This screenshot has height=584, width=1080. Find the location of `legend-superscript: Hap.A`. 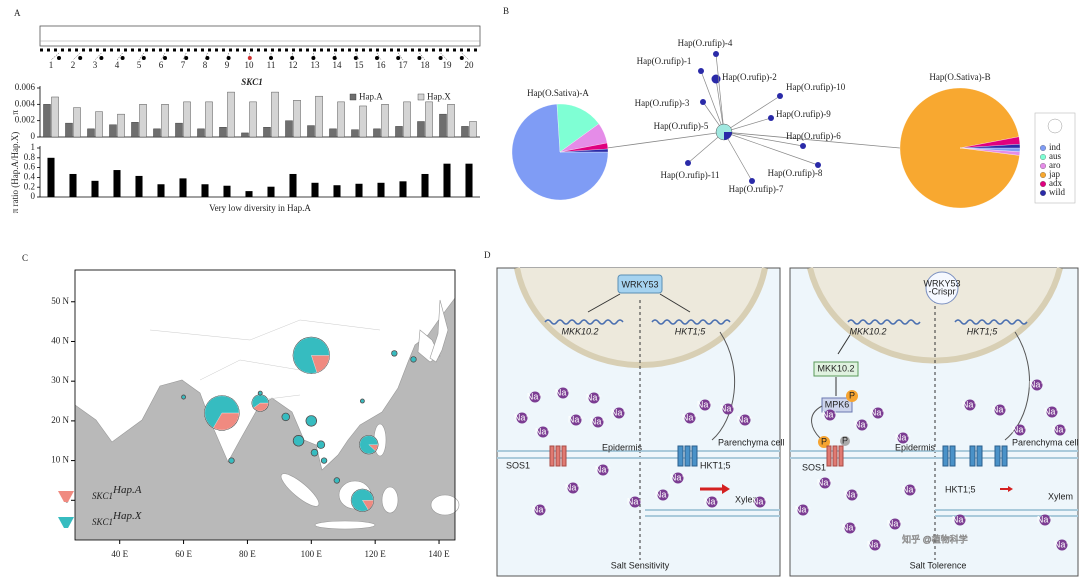

legend-superscript: Hap.A is located at coordinates (127, 490).